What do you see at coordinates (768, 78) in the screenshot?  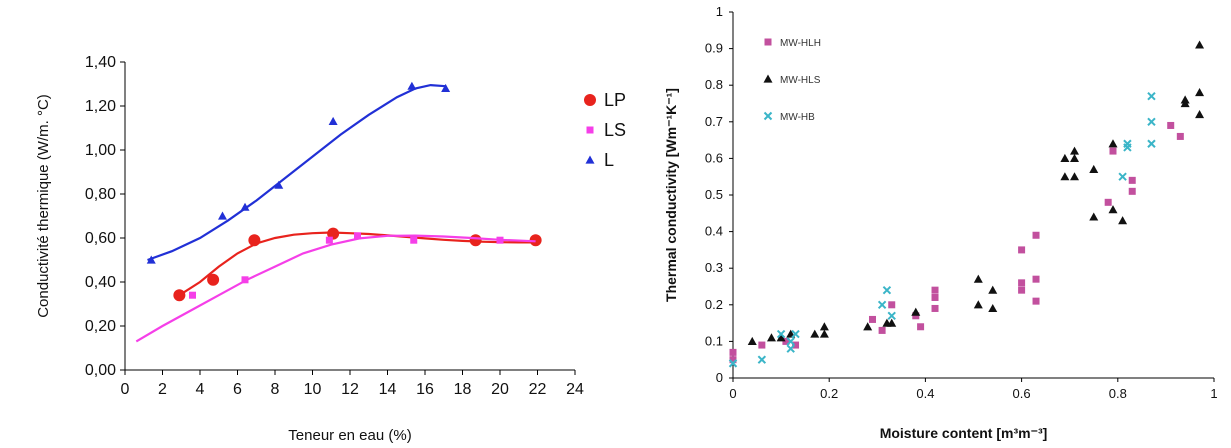 I see `legend-marker-mw-hls` at bounding box center [768, 78].